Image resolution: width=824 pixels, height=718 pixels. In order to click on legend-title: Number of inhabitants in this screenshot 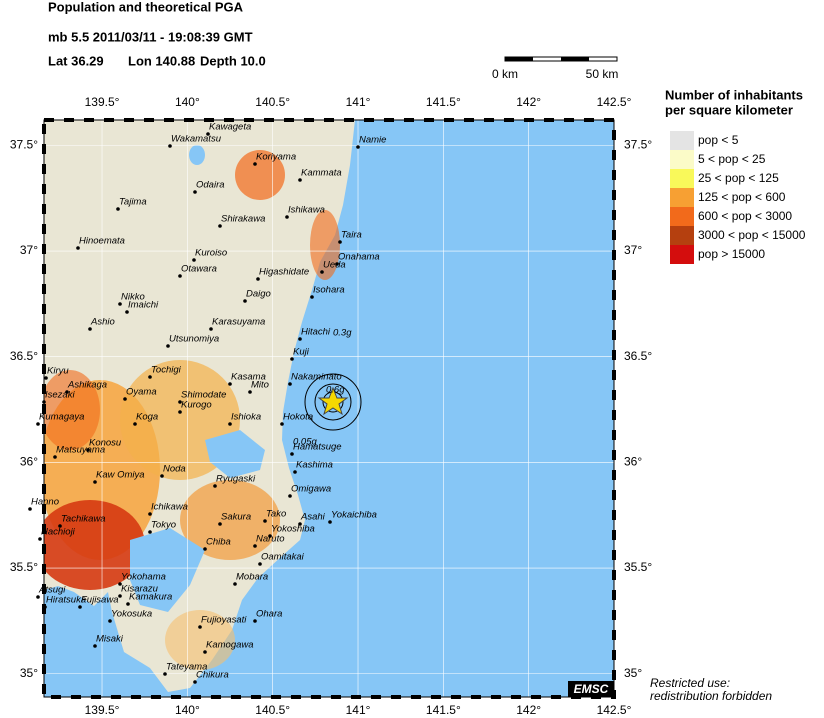, I will do `click(734, 94)`.